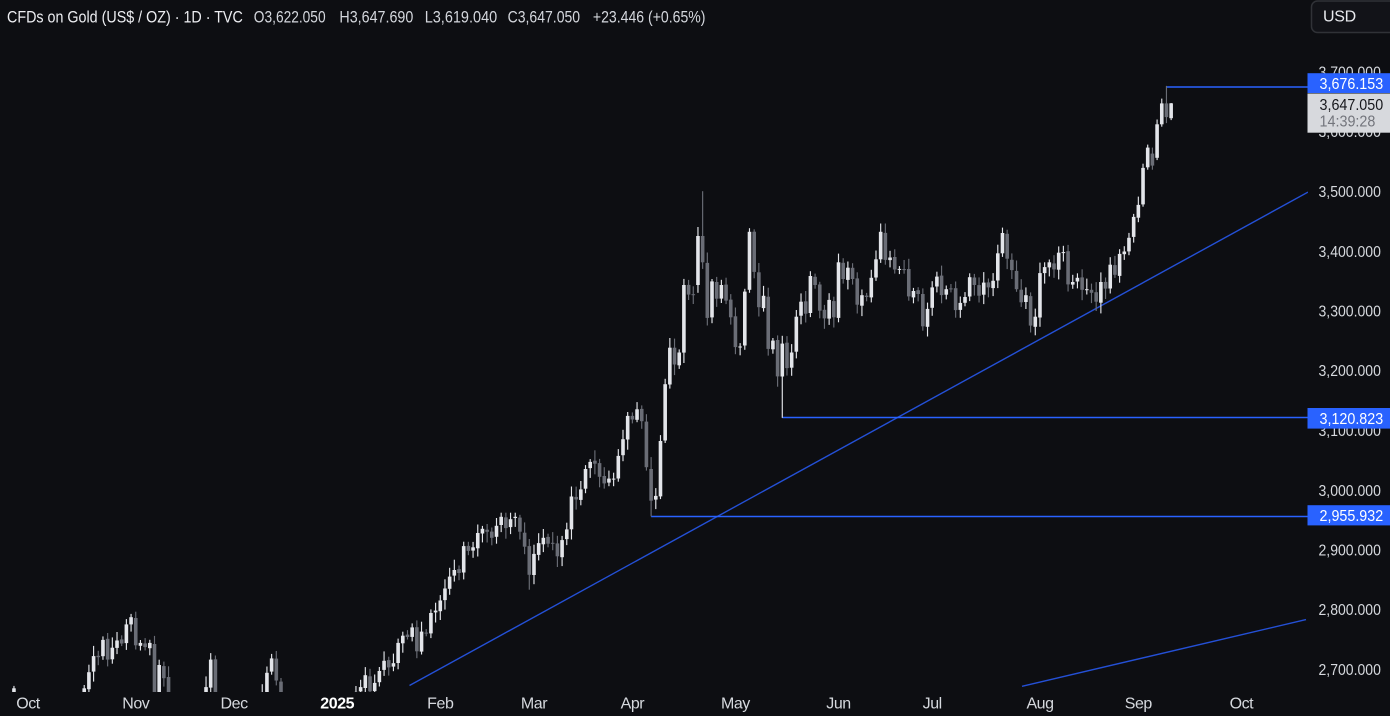  I want to click on svg-text: Jun, so click(838, 704).